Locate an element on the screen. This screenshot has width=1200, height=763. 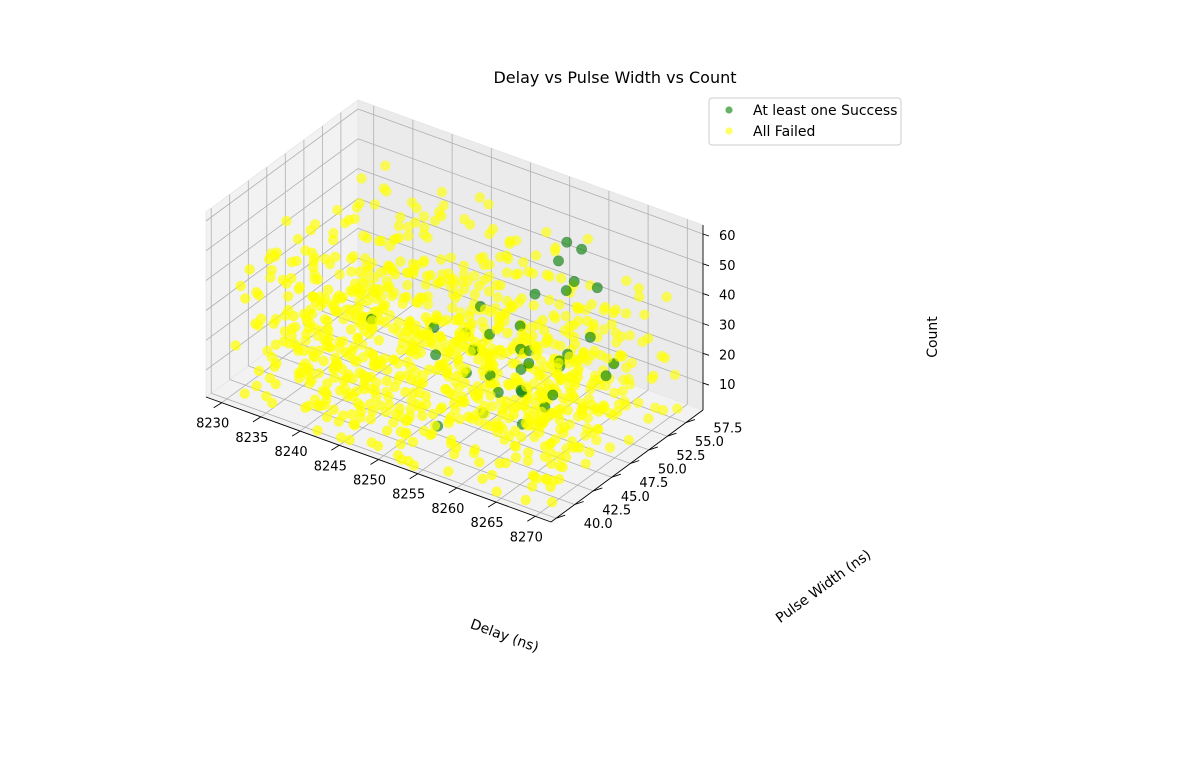
z-tick-label: 40 is located at coordinates (727, 296).